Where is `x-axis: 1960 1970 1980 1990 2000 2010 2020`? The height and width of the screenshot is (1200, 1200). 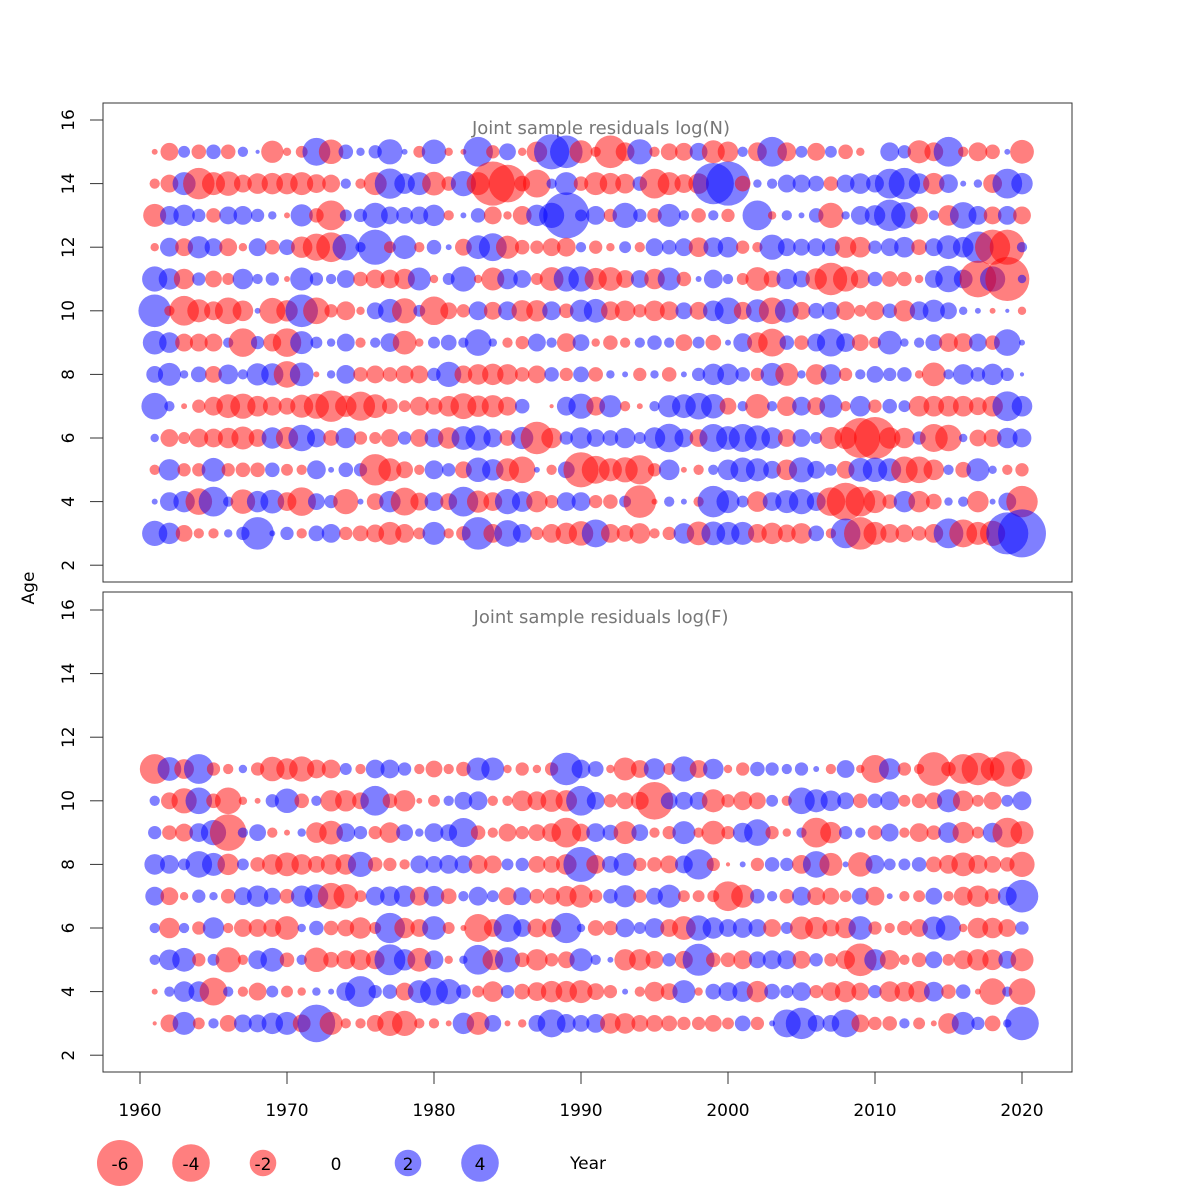
x-axis: 1960 1970 1980 1990 2000 2010 2020 is located at coordinates (581, 1096).